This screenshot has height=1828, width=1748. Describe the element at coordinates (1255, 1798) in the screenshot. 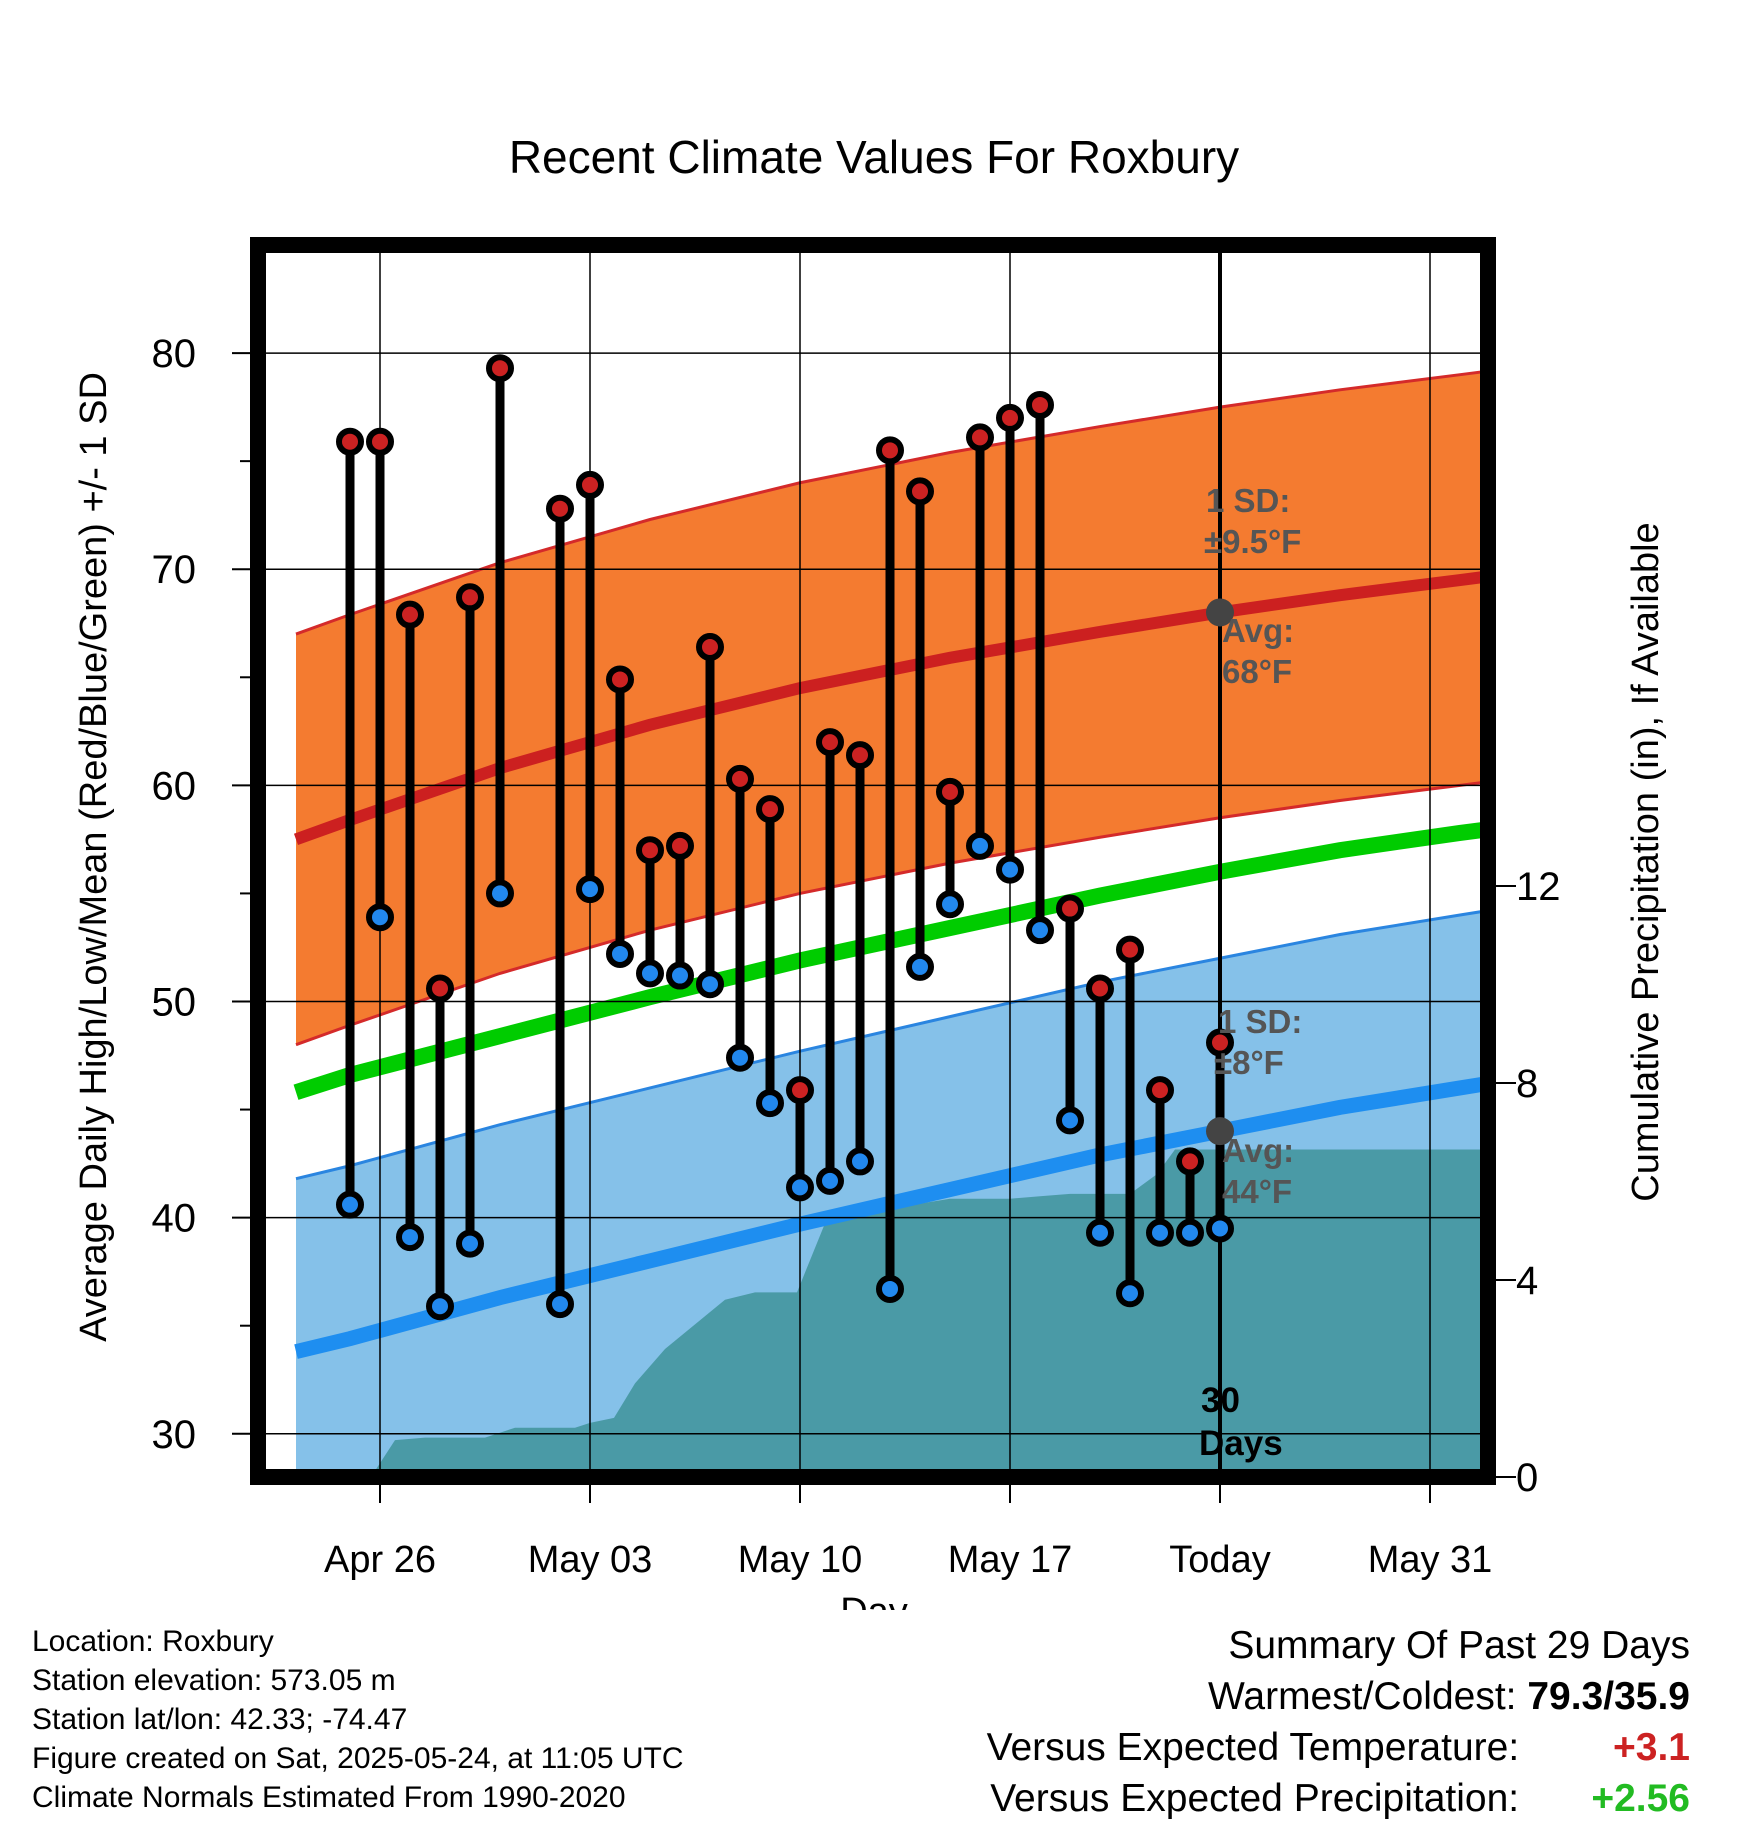

I see `precip-label: Versus Expected Precipitation:` at that location.